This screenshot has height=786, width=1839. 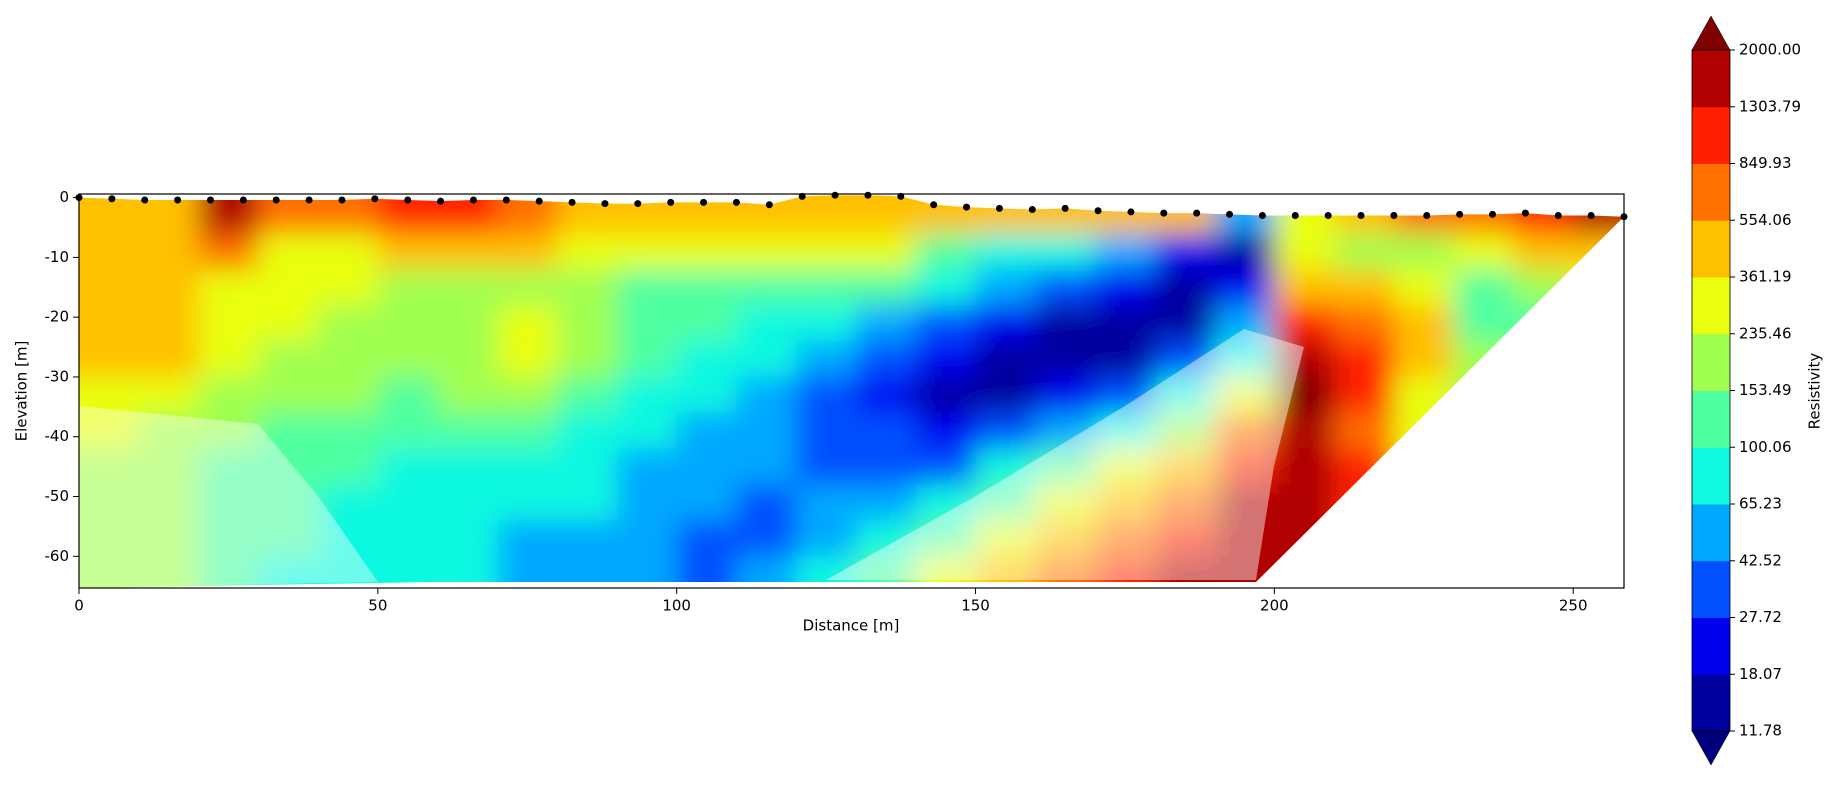 What do you see at coordinates (1760, 674) in the screenshot?
I see `colorbar-tick-label: 18.07` at bounding box center [1760, 674].